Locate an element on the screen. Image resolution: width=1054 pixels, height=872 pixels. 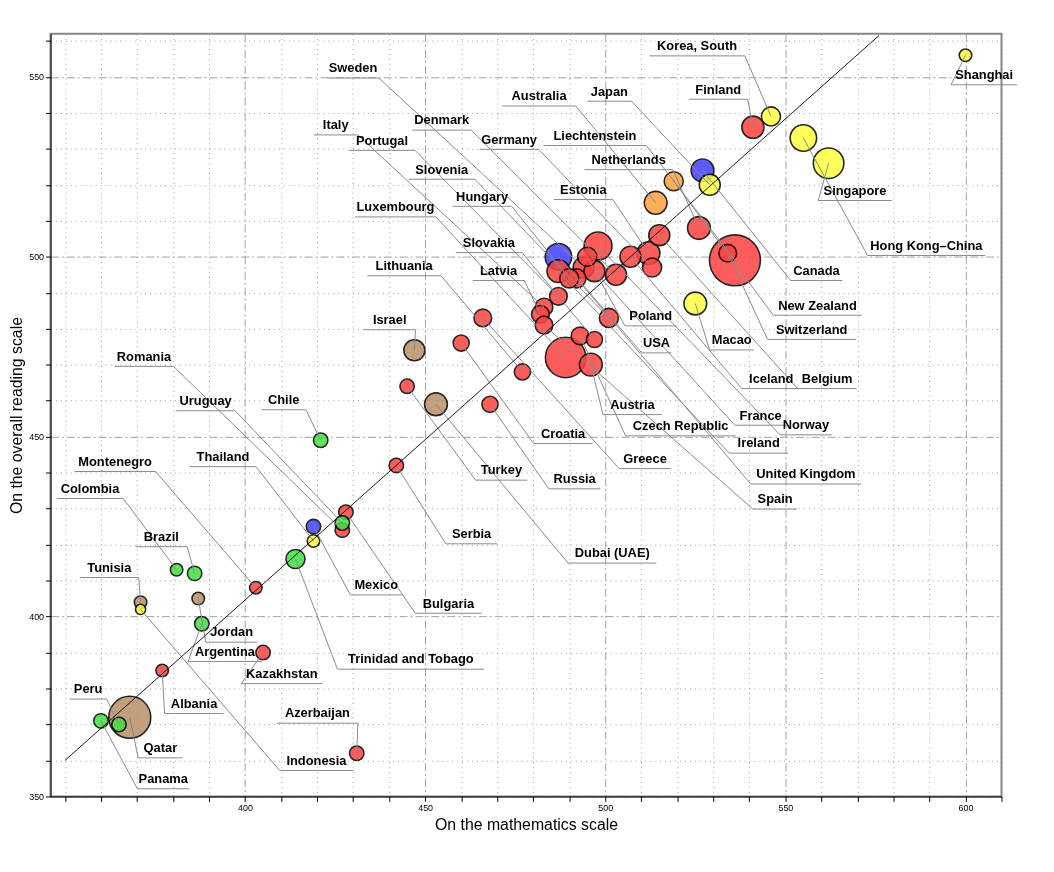
annotation: Poland is located at coordinates (651, 316).